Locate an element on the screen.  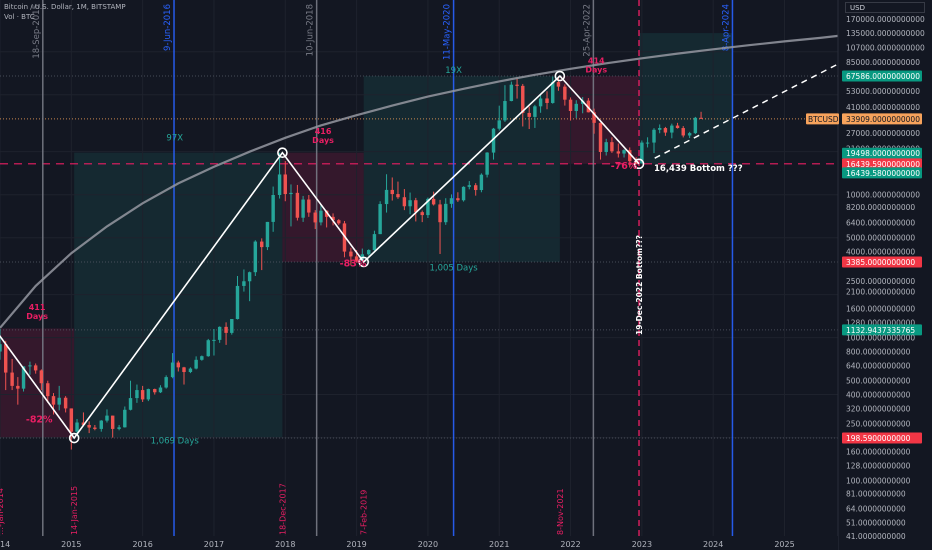
price-tick-label: 500.0000000000 is located at coordinates (878, 381).